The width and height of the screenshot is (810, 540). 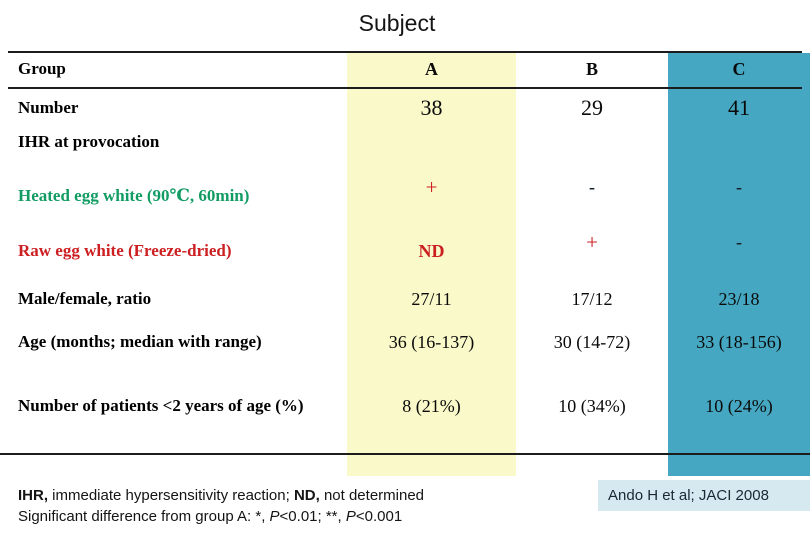 I want to click on cell-raw-a: ND, so click(x=431, y=251).